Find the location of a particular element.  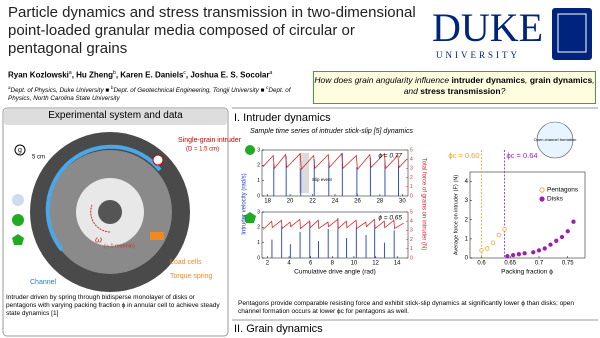

y2-tick-label: 4 is located at coordinates (411, 160).